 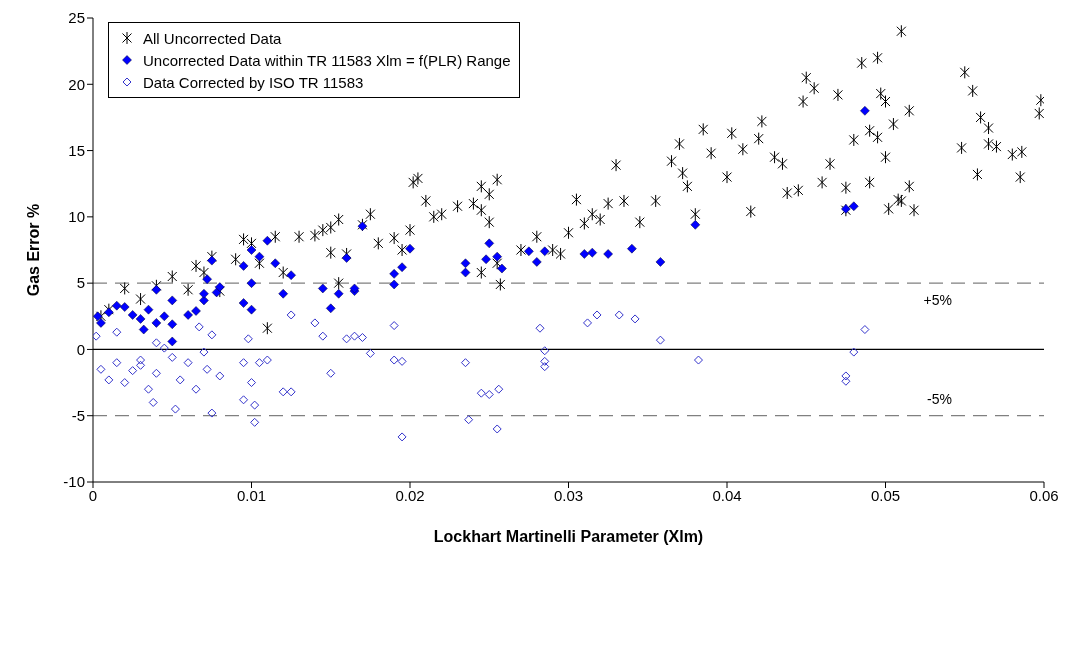 I want to click on x-axis-title: Lockhart Martinelli Parameter (Xlm), so click(x=568, y=536).